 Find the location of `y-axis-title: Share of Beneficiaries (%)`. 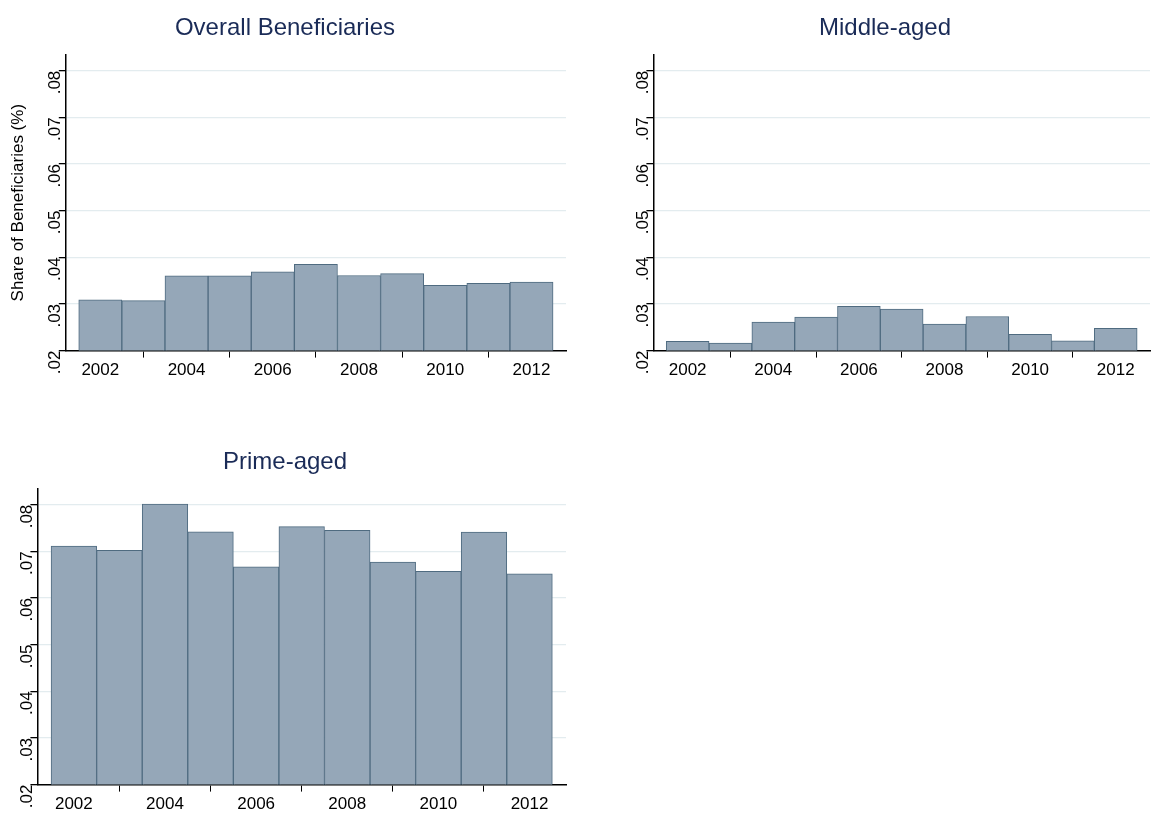

y-axis-title: Share of Beneficiaries (%) is located at coordinates (17, 202).